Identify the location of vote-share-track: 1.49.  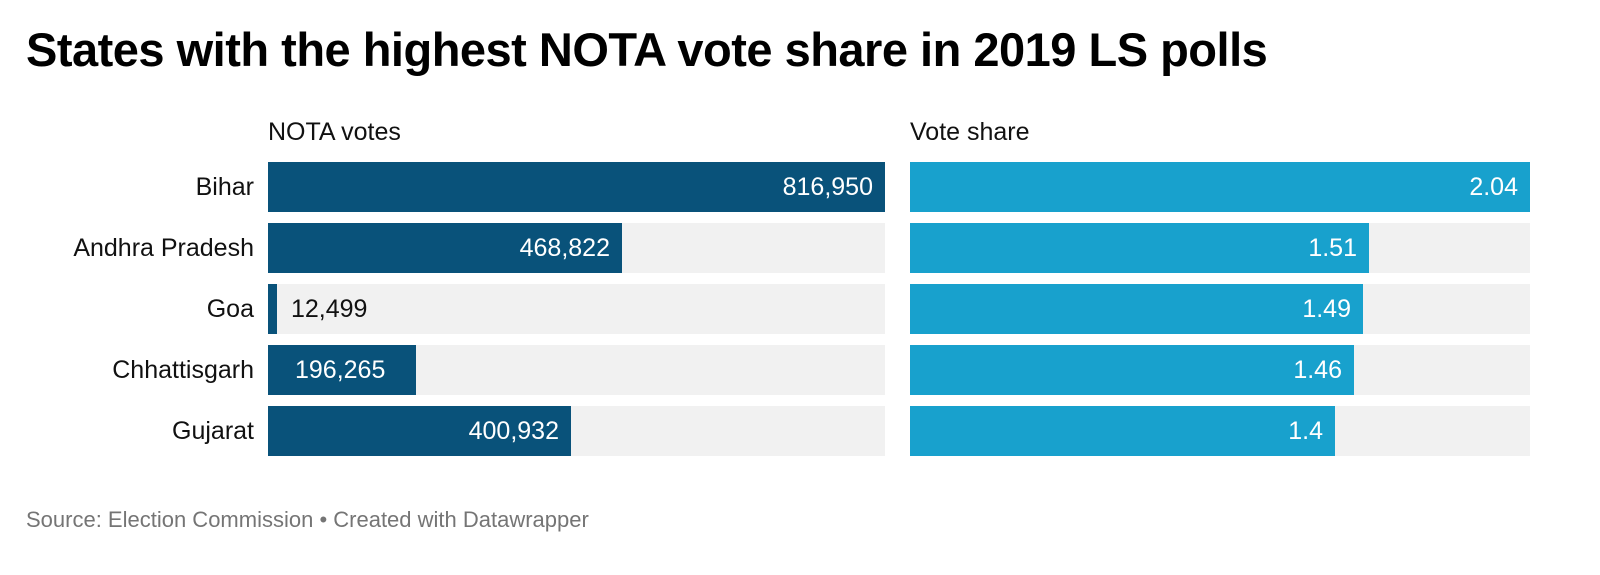
(1220, 309).